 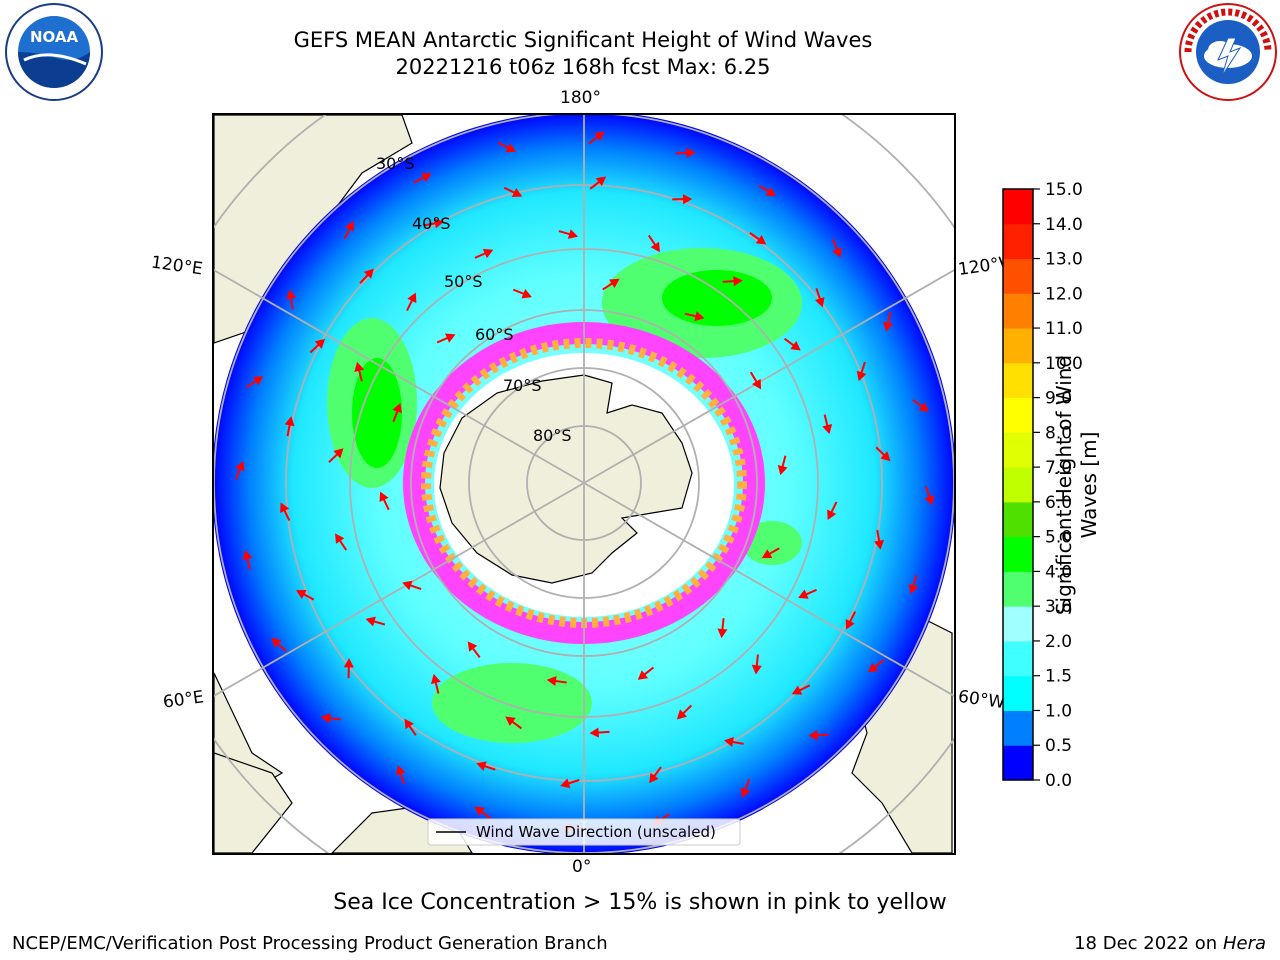 I want to click on colorbar-frame, so click(x=1018, y=484).